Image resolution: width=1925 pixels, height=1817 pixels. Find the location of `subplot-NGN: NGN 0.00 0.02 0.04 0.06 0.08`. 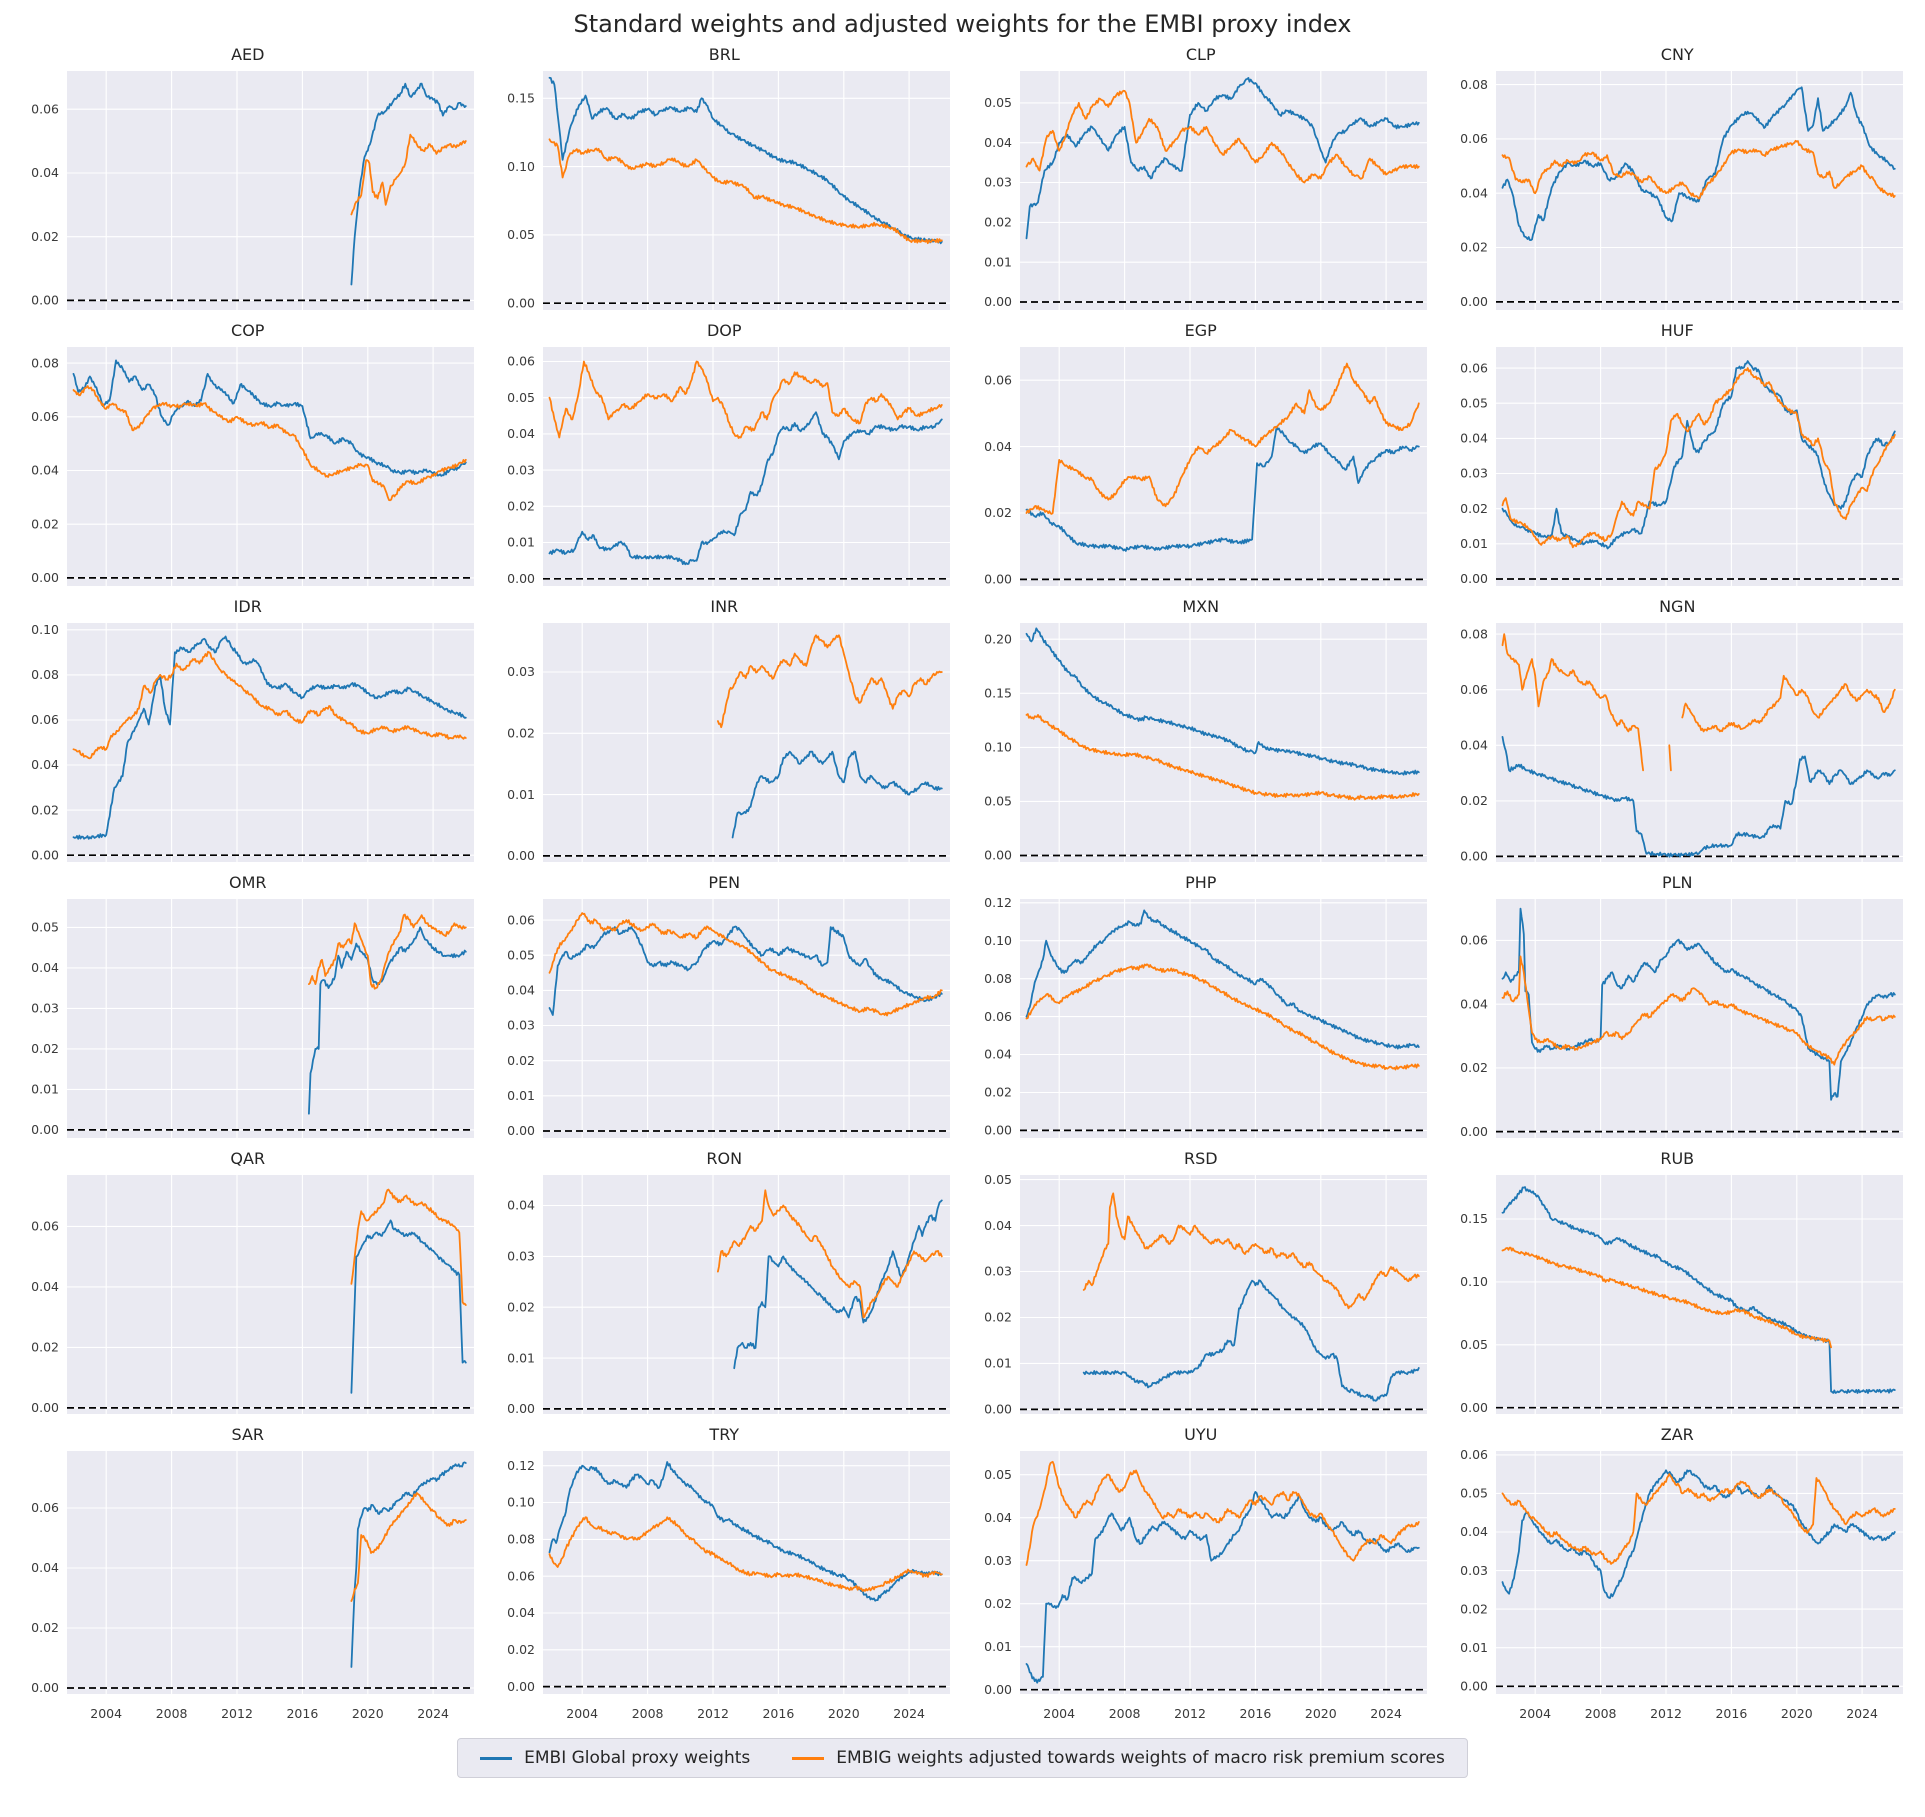

subplot-NGN: NGN 0.00 0.02 0.04 0.06 0.08 is located at coordinates (1677, 733).